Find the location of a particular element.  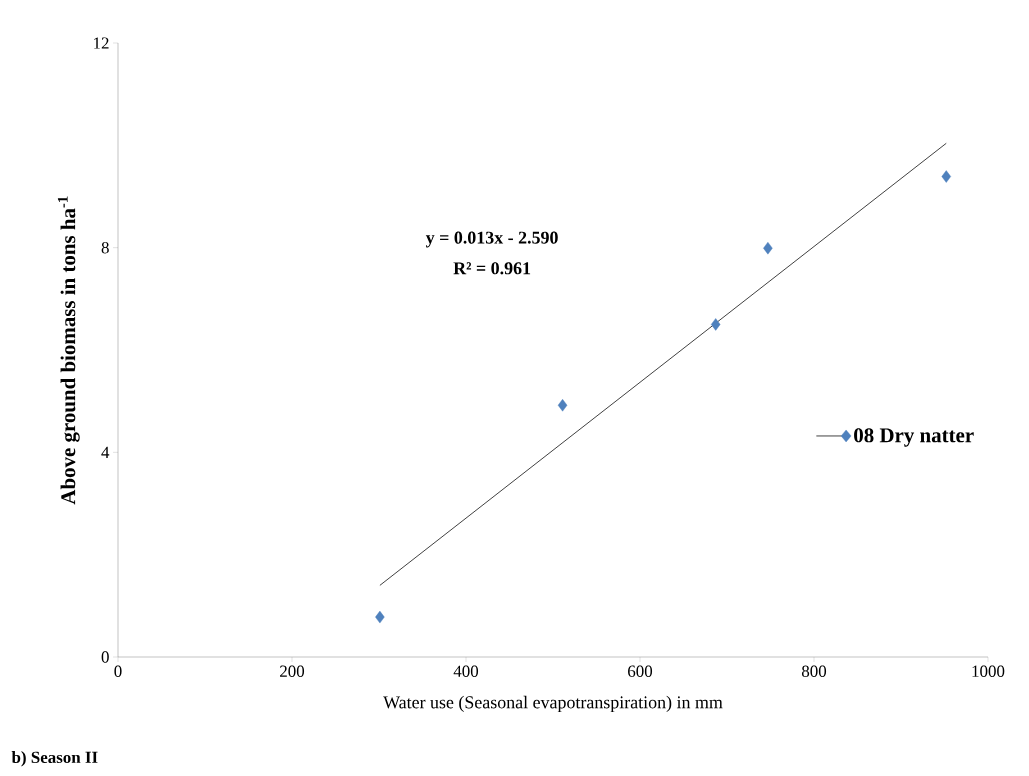

y-tick-label: 12 is located at coordinates (101, 43).